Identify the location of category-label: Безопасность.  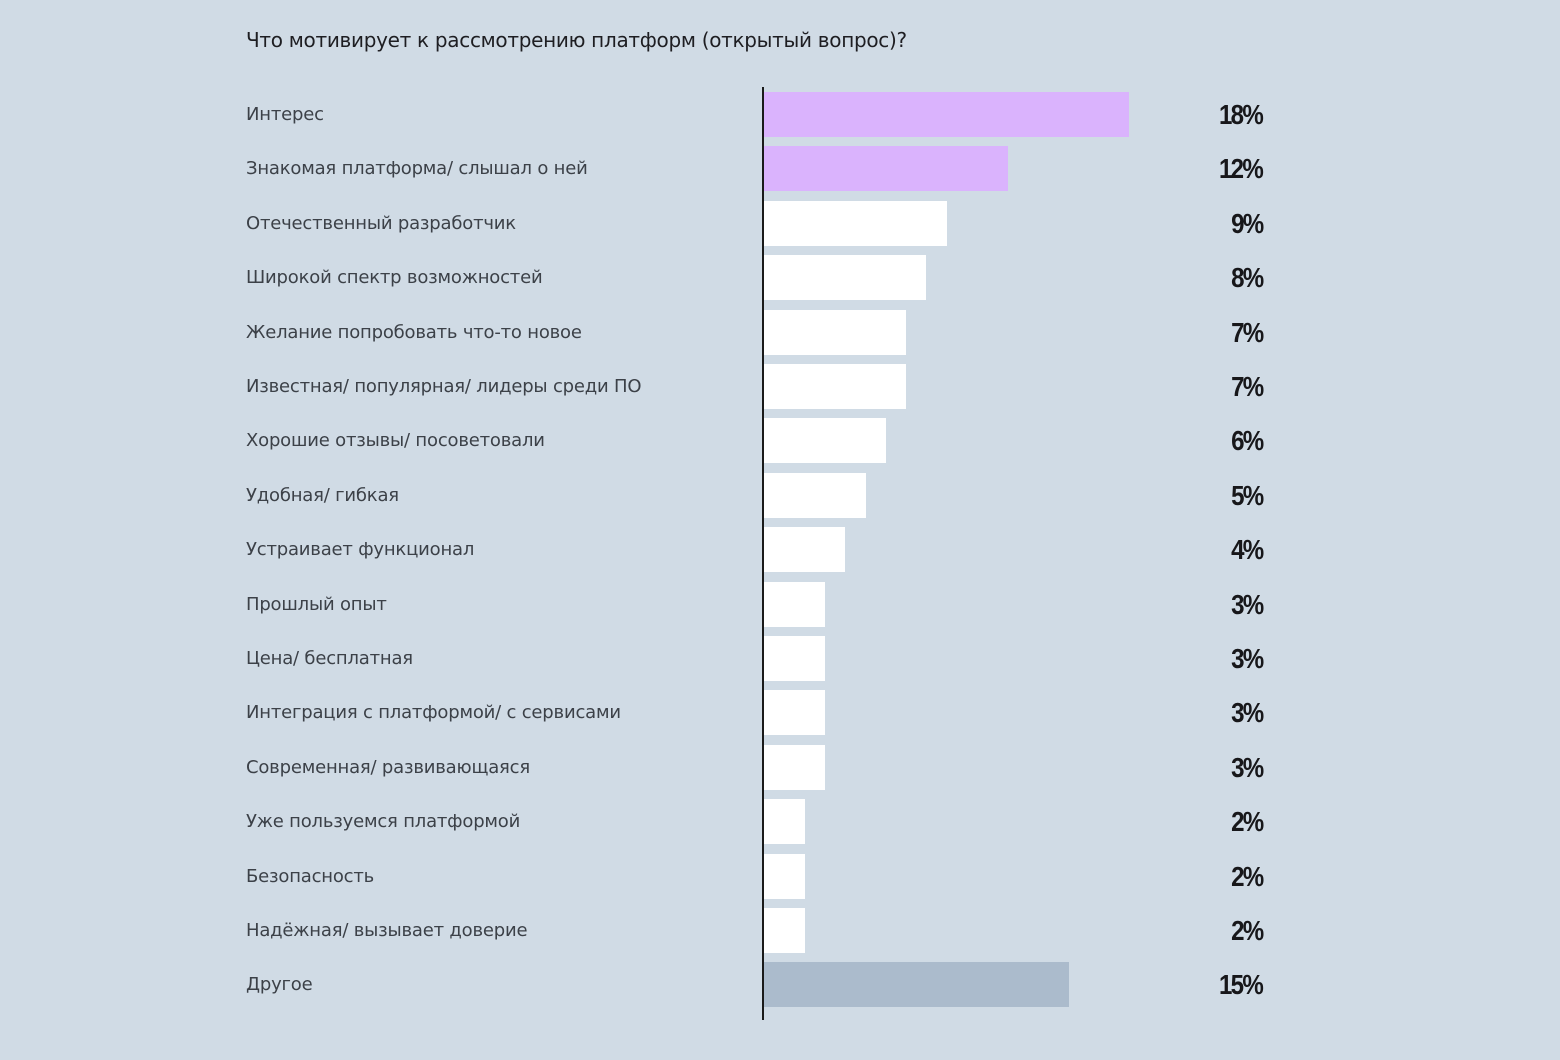
(310, 876).